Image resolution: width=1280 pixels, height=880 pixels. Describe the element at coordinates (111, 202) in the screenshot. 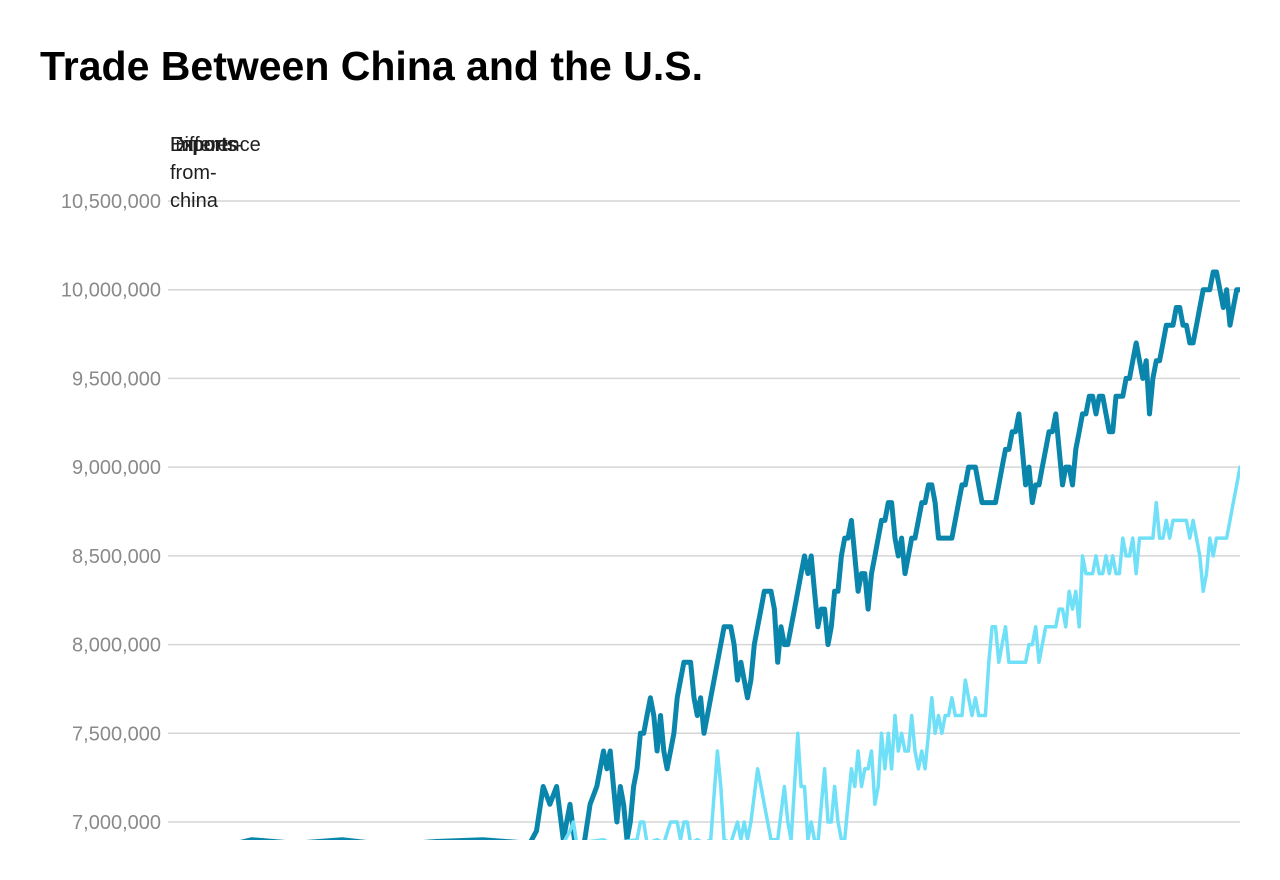

I see `y-tick-label: 10,500,000` at that location.